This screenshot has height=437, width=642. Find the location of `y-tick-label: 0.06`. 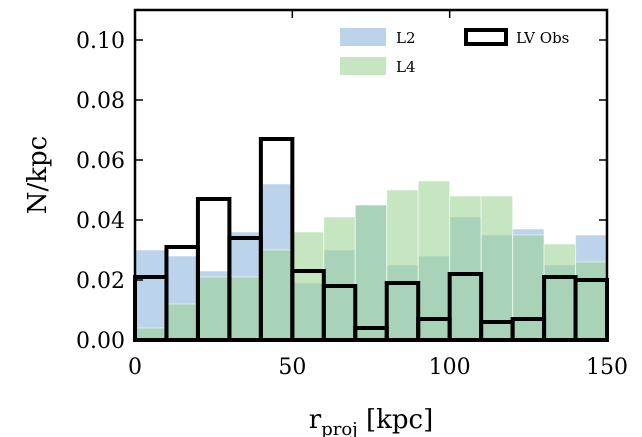

y-tick-label: 0.06 is located at coordinates (100, 161).